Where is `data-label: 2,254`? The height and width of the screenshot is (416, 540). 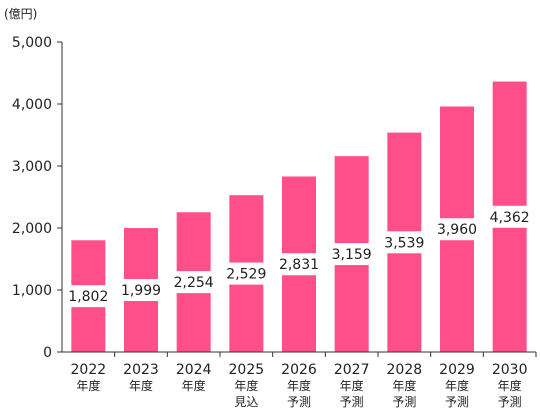
data-label: 2,254 is located at coordinates (194, 283).